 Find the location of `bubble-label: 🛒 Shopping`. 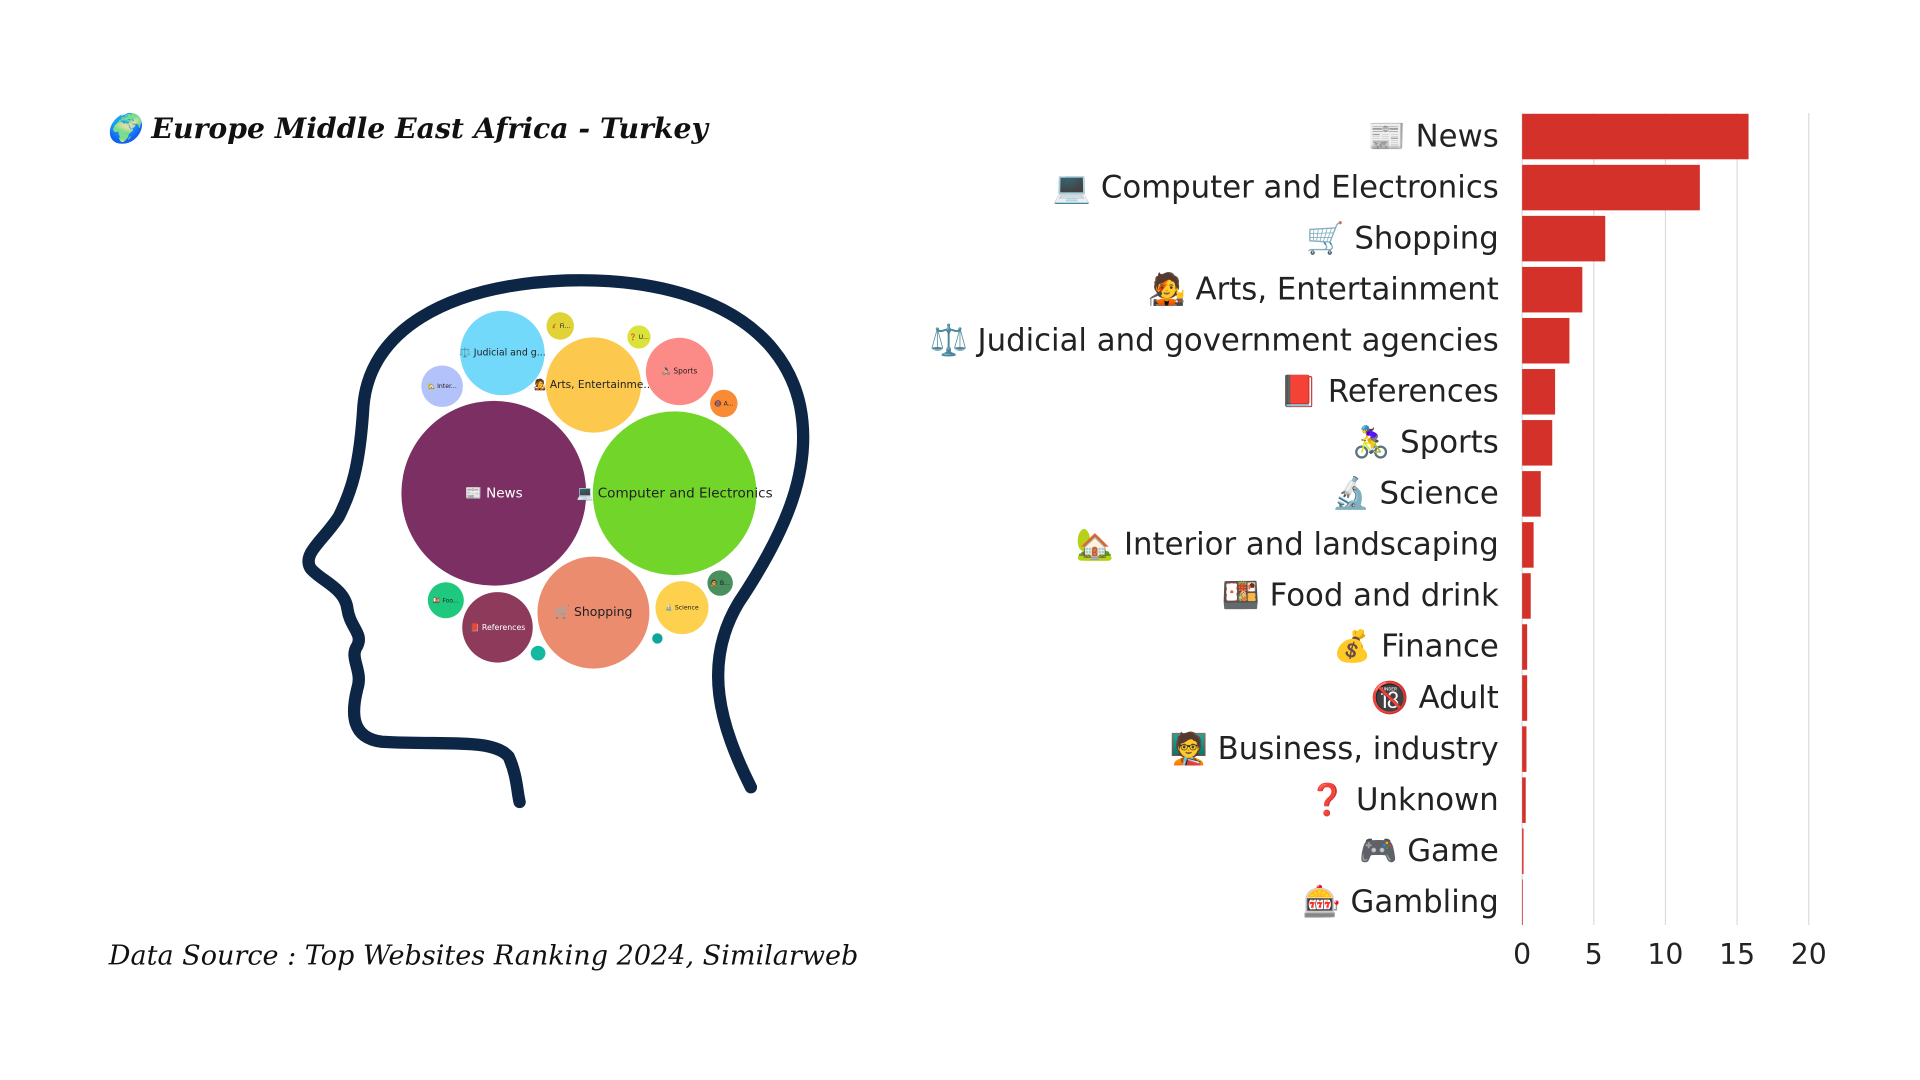

bubble-label: 🛒 Shopping is located at coordinates (594, 611).